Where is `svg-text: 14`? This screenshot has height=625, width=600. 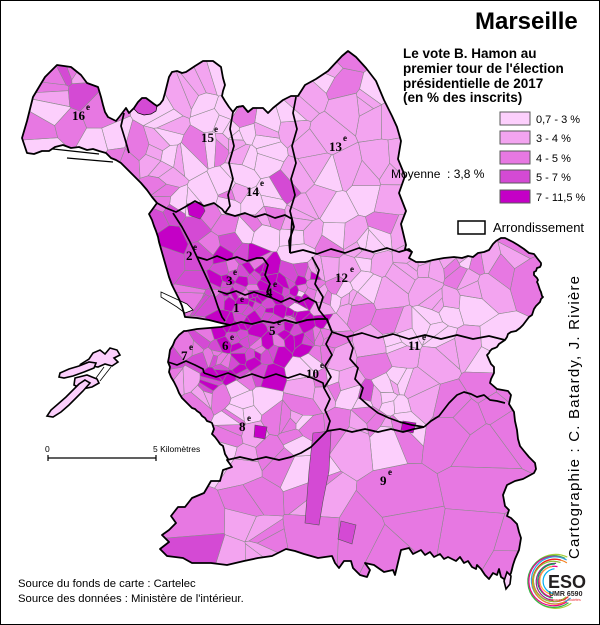 svg-text: 14 is located at coordinates (253, 191).